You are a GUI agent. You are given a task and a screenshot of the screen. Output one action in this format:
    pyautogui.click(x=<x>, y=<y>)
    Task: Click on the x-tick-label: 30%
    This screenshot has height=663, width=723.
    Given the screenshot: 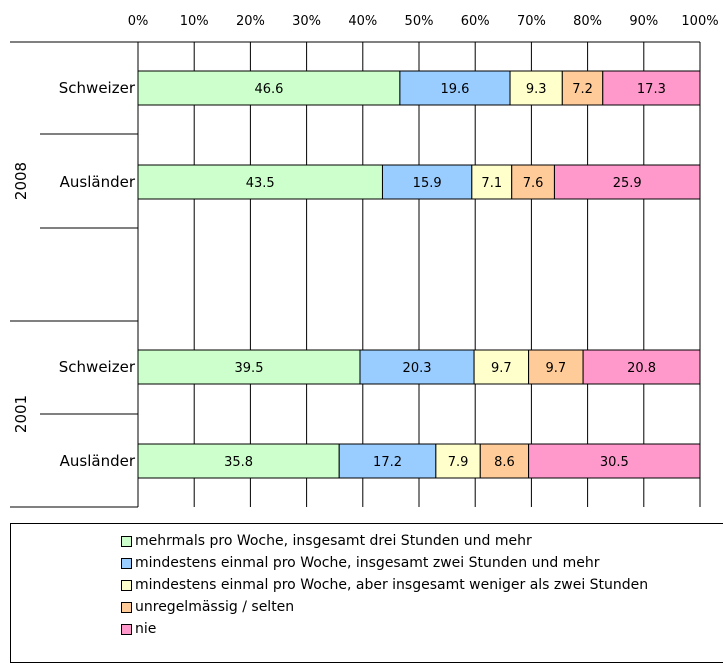 What is the action you would take?
    pyautogui.click(x=306, y=21)
    